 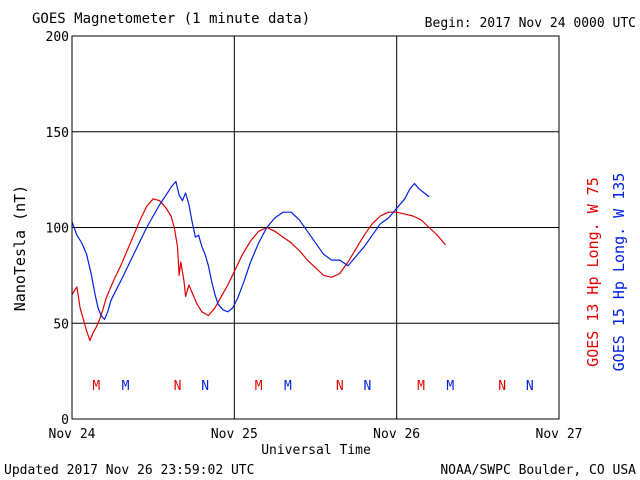 I want to click on legend-goes13: GOES 13 Hp Long. W 75, so click(x=593, y=272).